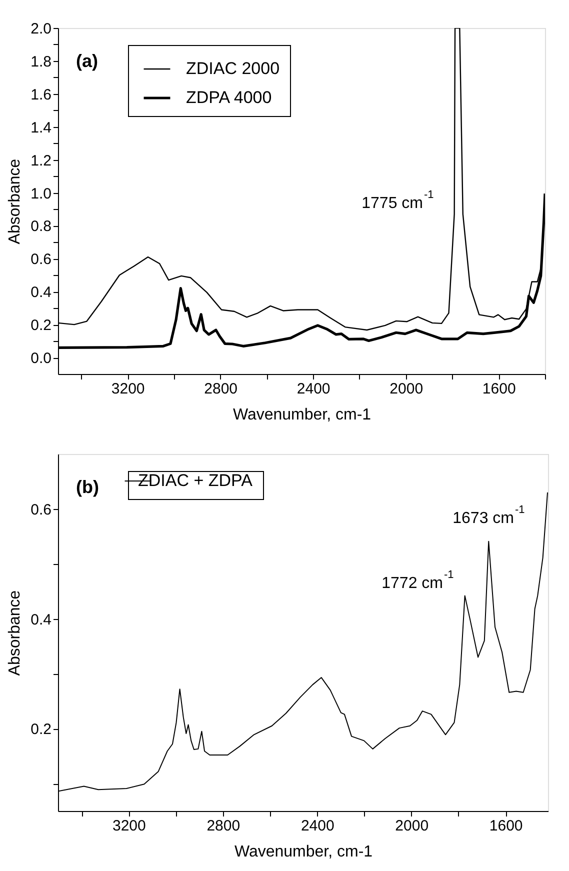 This screenshot has width=569, height=871. What do you see at coordinates (41, 227) in the screenshot?
I see `y-tick-label: 0.8` at bounding box center [41, 227].